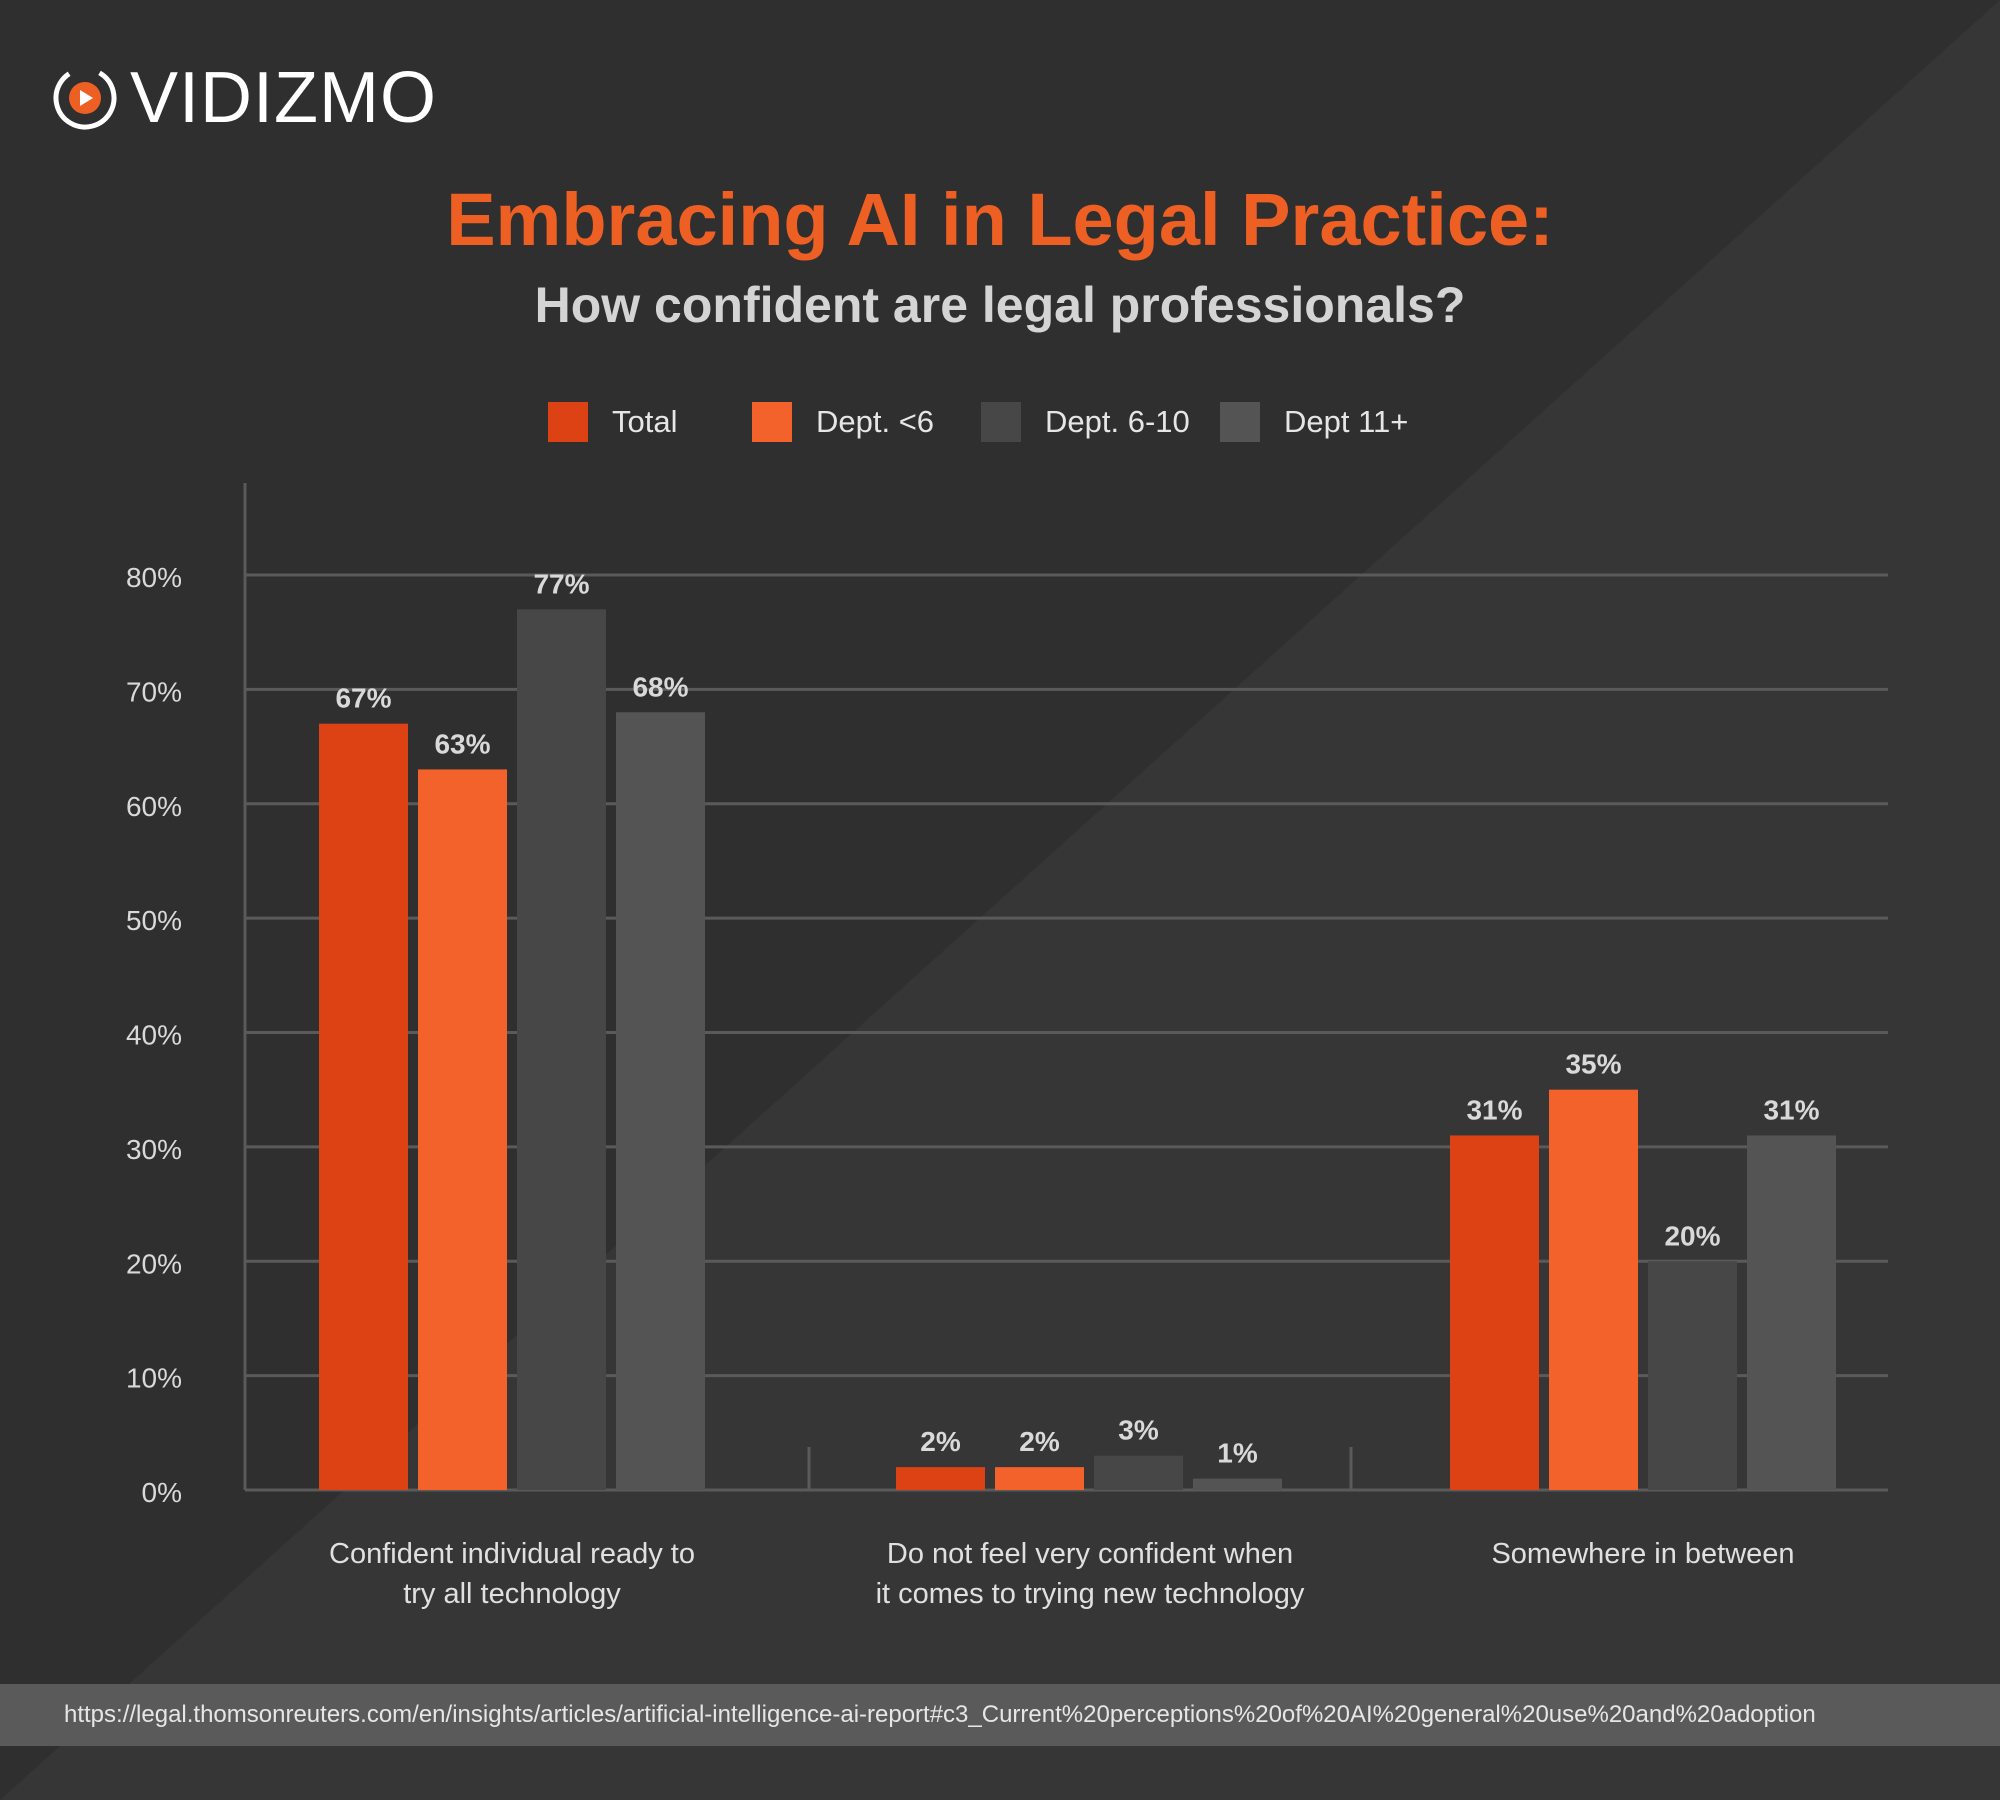 Image resolution: width=2000 pixels, height=1800 pixels. What do you see at coordinates (1117, 421) in the screenshot?
I see `legend-label-dept-6-10: Dept. 6-10` at bounding box center [1117, 421].